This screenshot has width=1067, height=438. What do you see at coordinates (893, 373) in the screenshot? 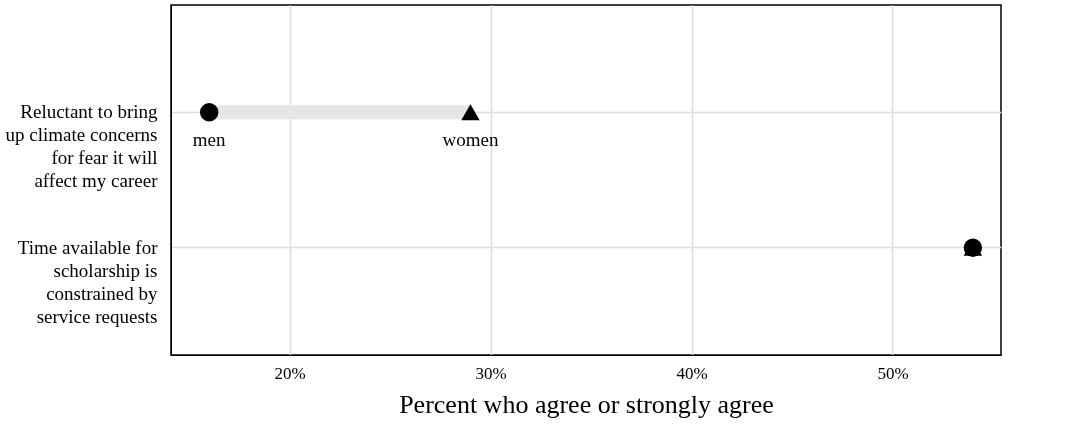
I see `x-tick-label: 50%` at bounding box center [893, 373].